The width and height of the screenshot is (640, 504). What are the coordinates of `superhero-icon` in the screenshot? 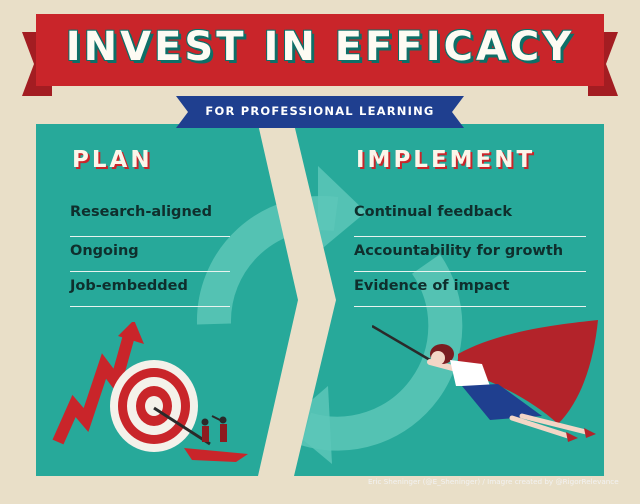 It's located at (485, 381).